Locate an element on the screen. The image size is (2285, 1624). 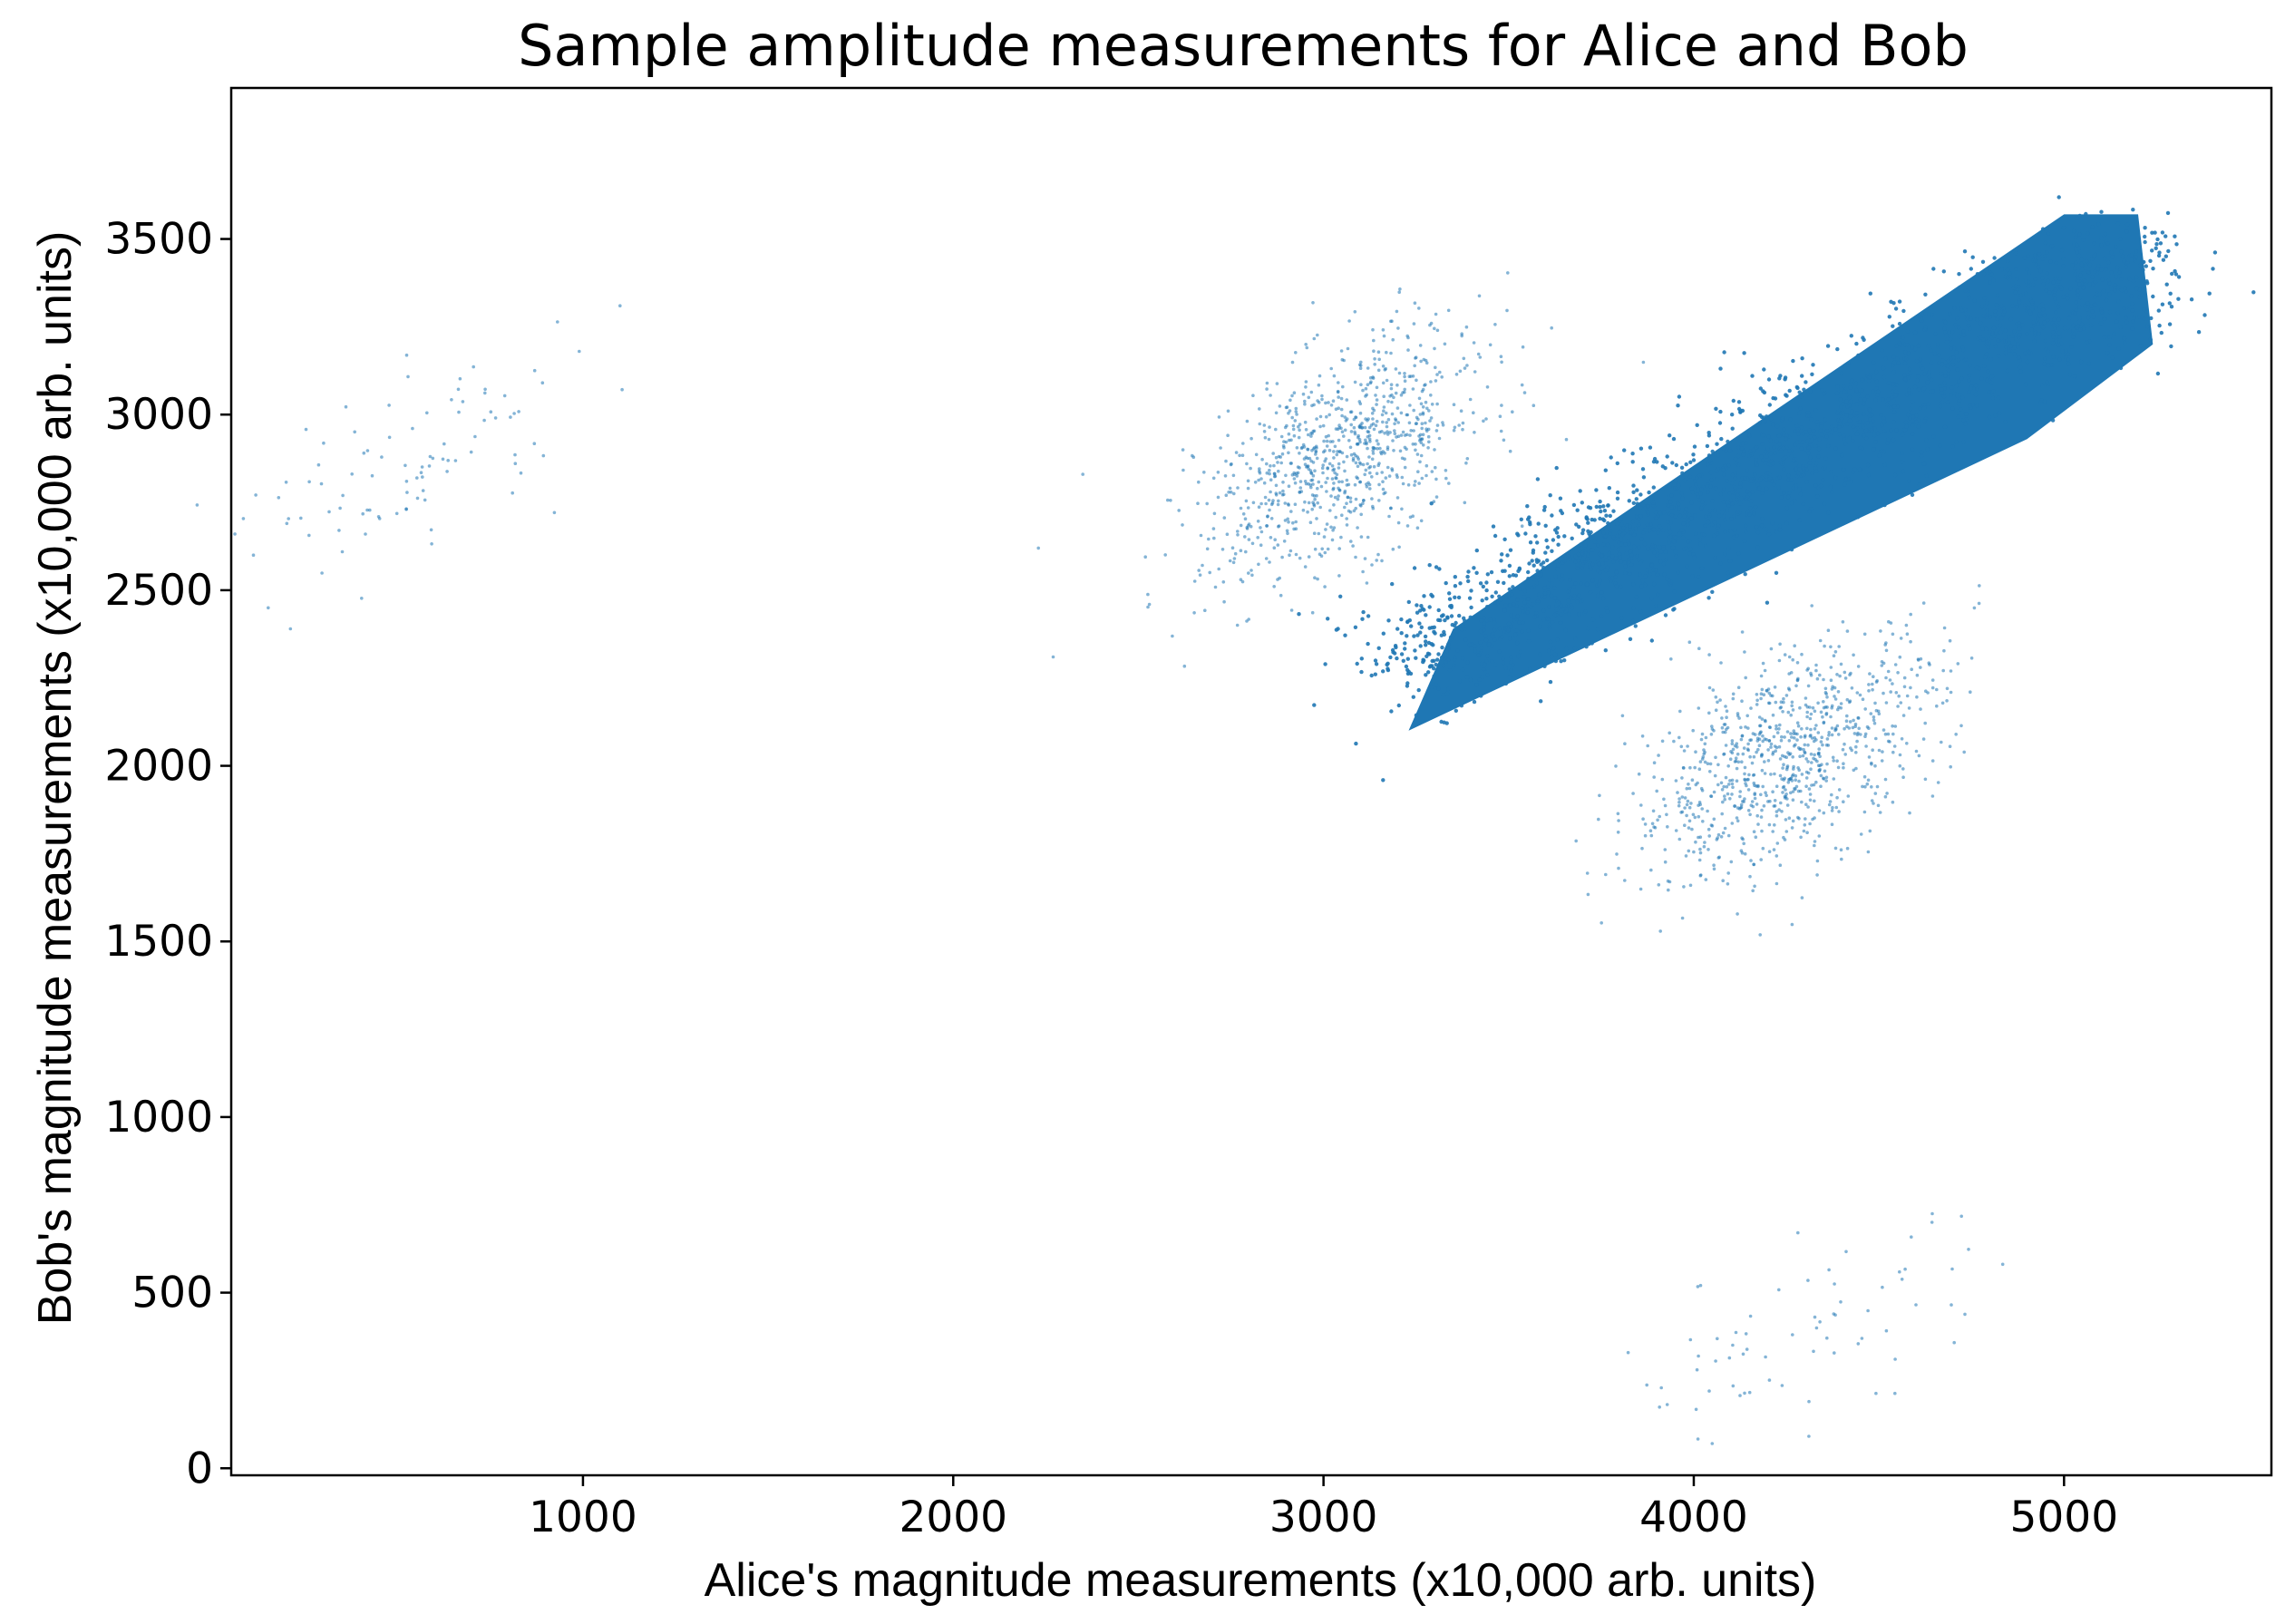
x-tick-label: 1000 is located at coordinates (583, 1517).